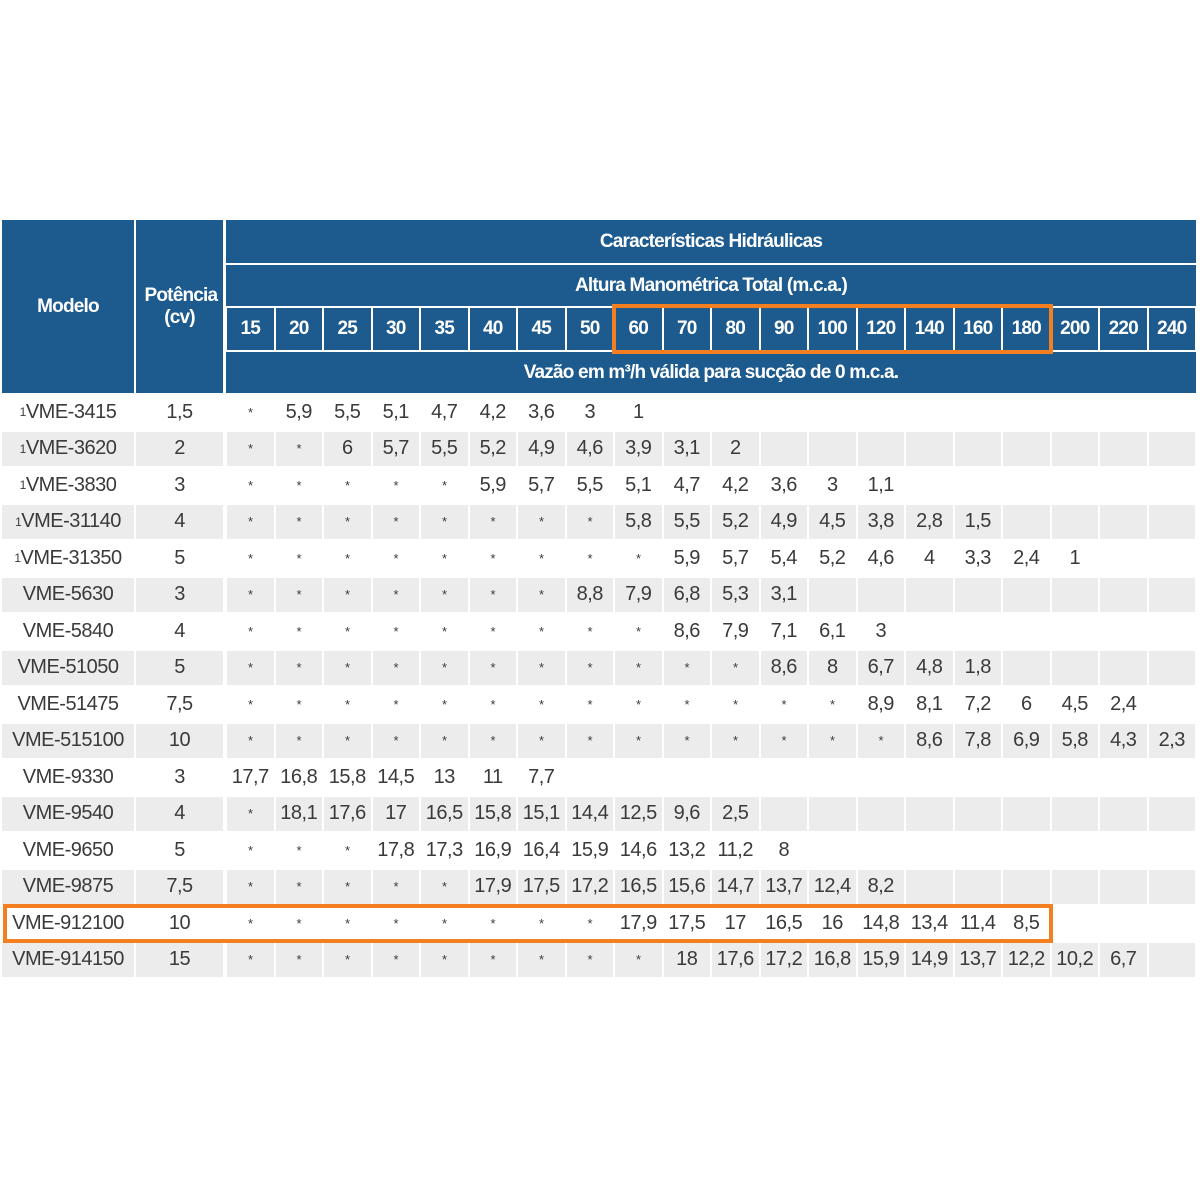  I want to click on model-name: VME-9540, so click(68, 813).